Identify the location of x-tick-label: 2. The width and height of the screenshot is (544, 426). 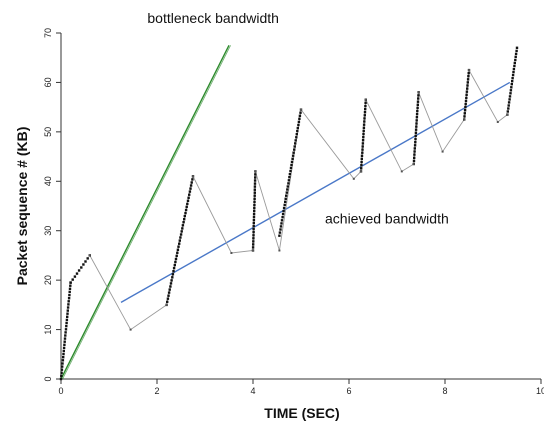
(156, 391).